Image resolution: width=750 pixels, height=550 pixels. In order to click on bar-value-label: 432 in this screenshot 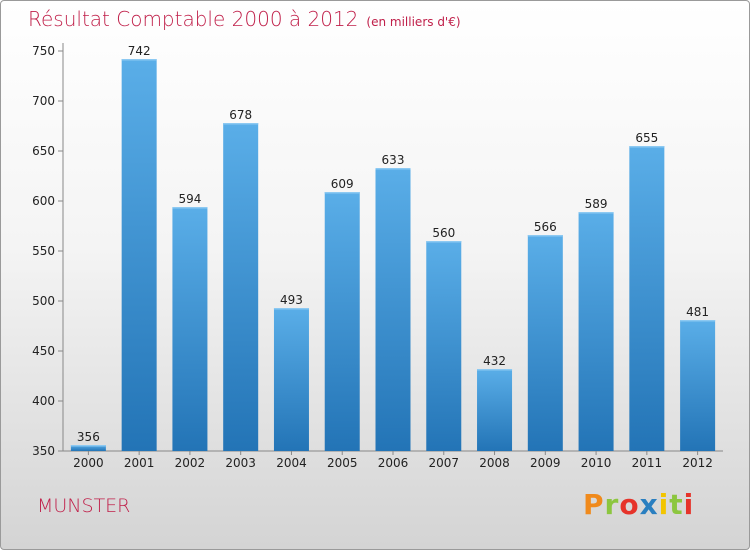, I will do `click(494, 361)`.